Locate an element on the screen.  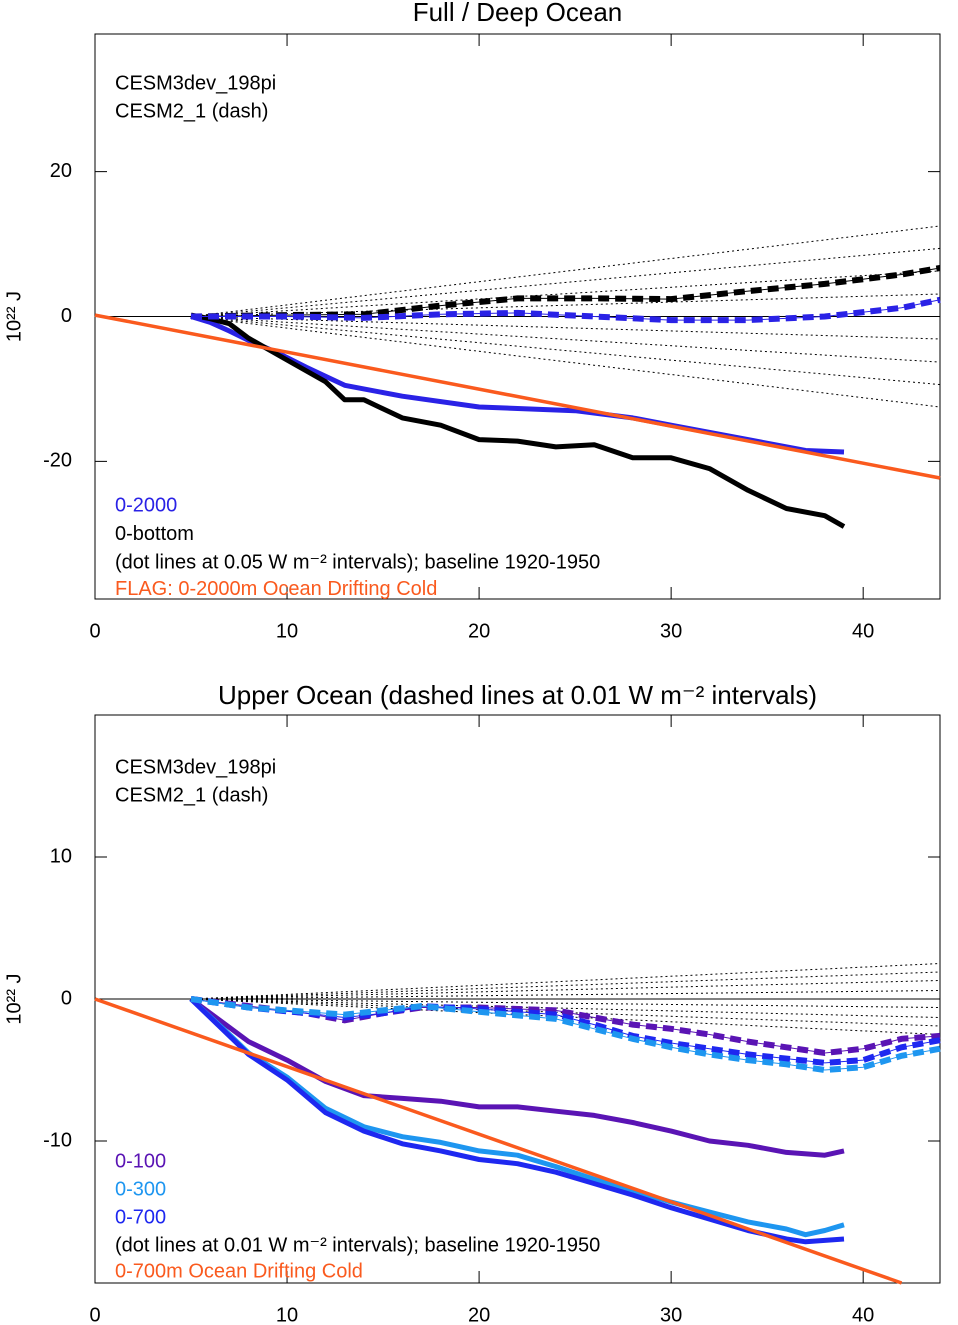
legend-label: 0-700 is located at coordinates (140, 1217).